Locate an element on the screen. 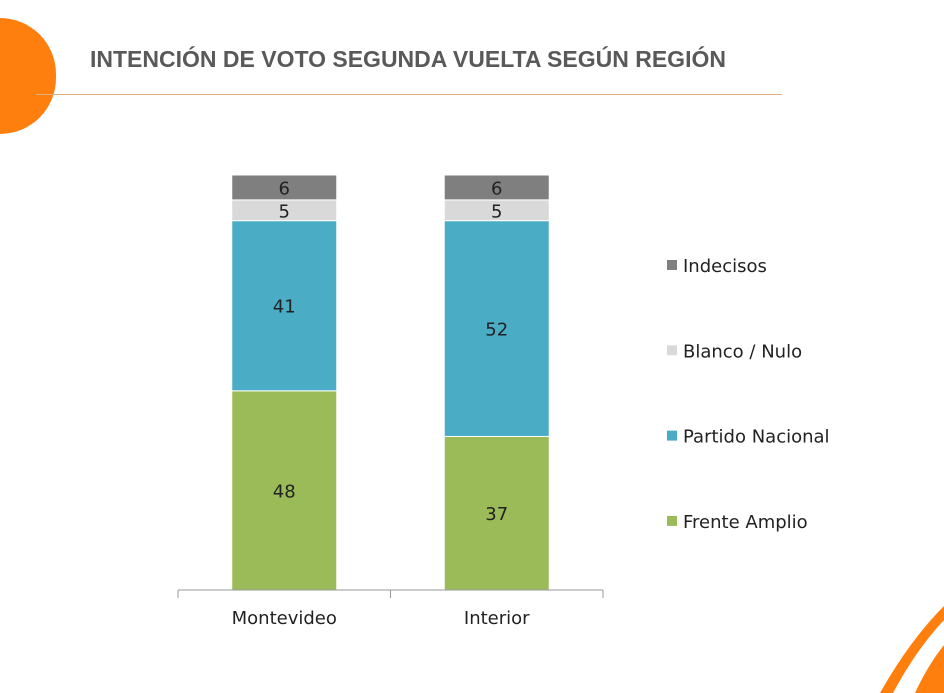 The image size is (944, 693). bar-segment-frente-amplio is located at coordinates (496, 513).